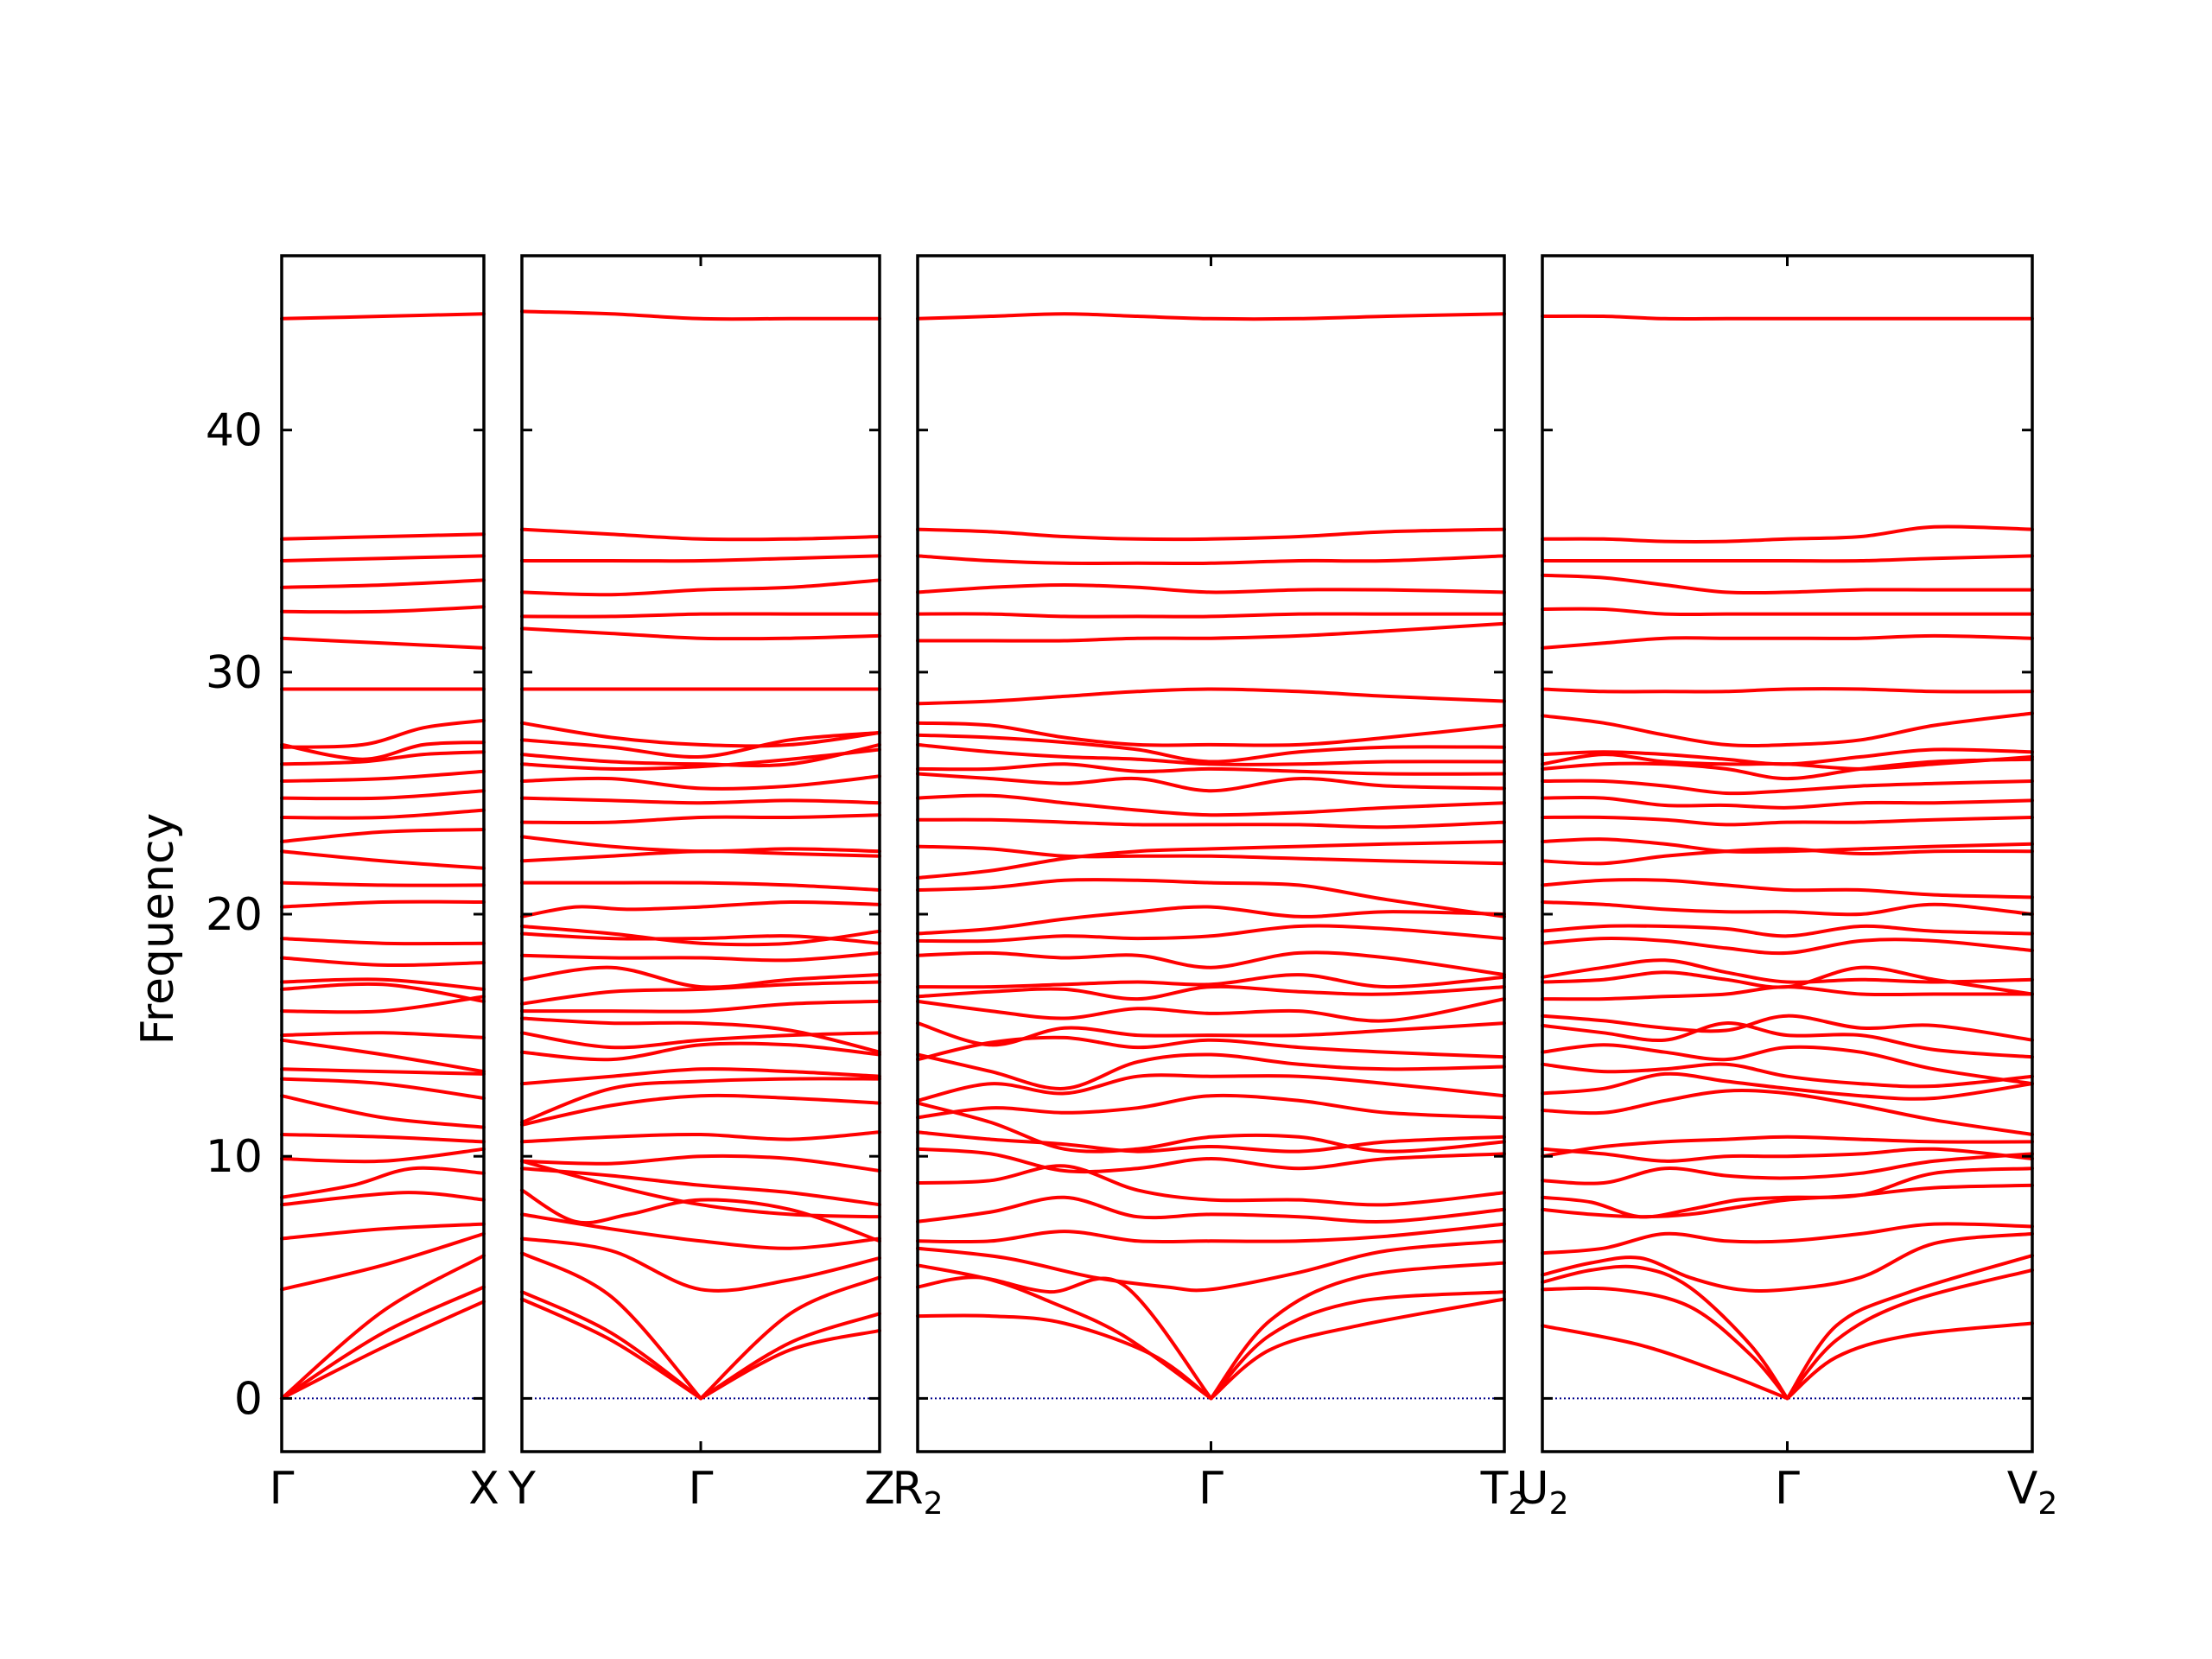 This screenshot has height=1659, width=2212. Describe the element at coordinates (1542, 1492) in the screenshot. I see `k-point-label: U2` at that location.